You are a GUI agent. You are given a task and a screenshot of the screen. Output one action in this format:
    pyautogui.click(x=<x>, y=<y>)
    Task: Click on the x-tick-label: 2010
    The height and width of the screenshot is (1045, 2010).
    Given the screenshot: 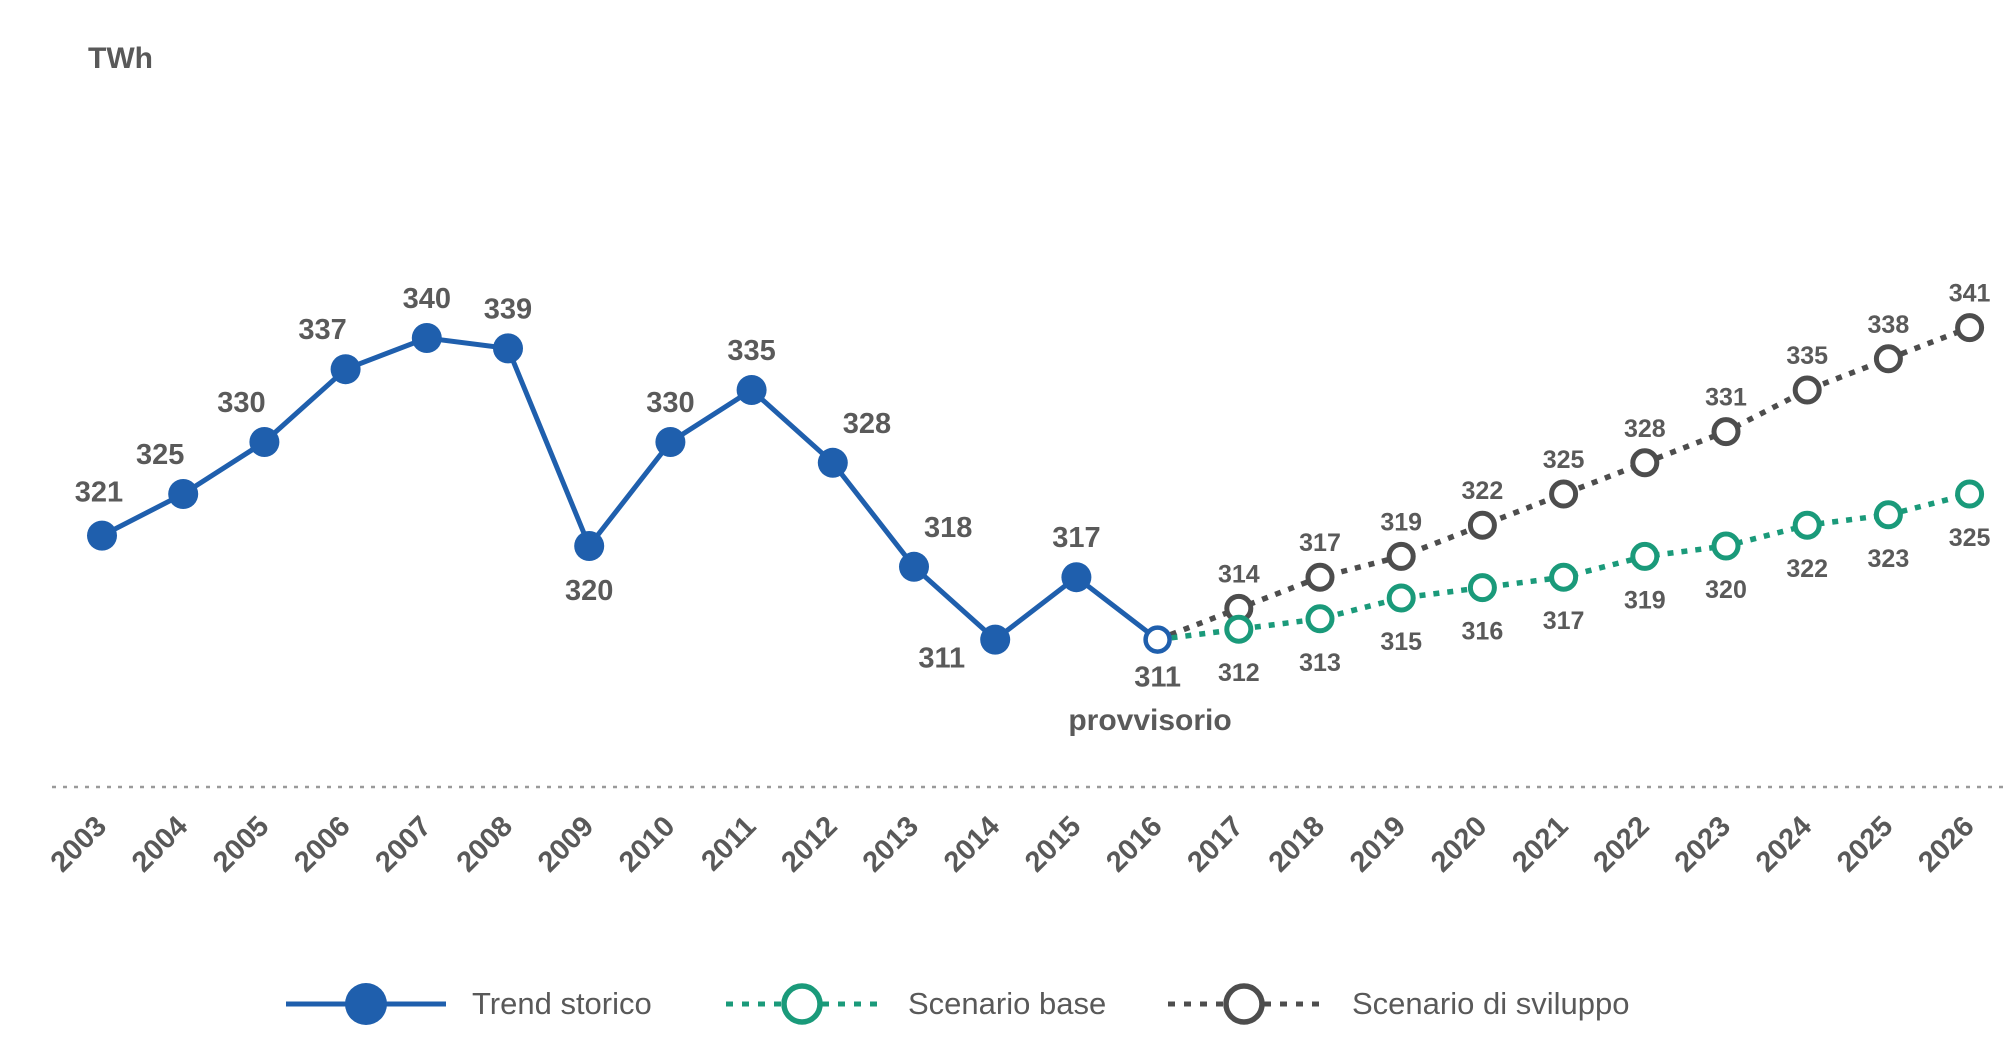 What is the action you would take?
    pyautogui.click(x=647, y=844)
    